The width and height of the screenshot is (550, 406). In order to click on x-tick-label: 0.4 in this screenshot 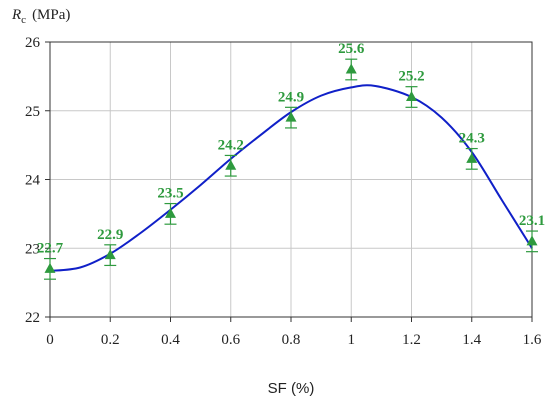, I will do `click(170, 340)`.